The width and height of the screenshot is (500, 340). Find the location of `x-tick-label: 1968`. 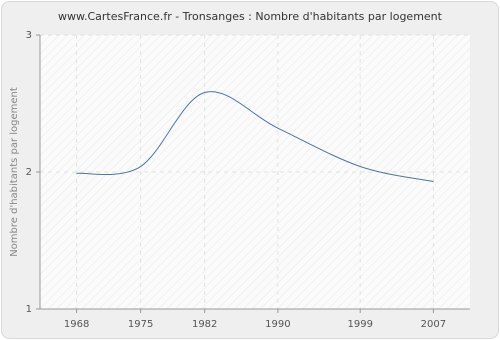

x-tick-label: 1968 is located at coordinates (76, 324).